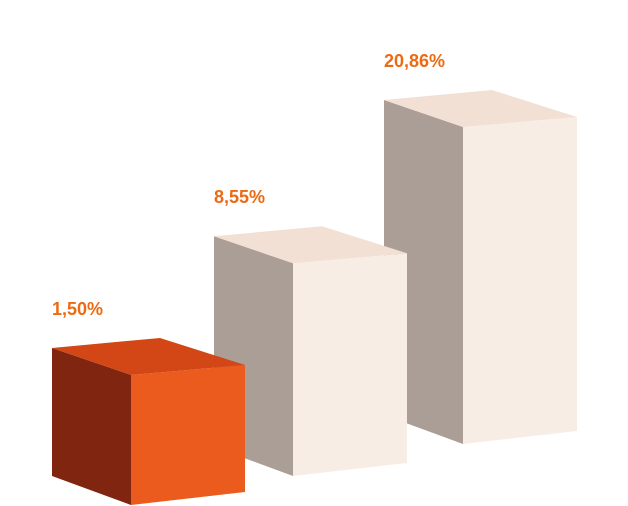 The height and width of the screenshot is (506, 628). I want to click on bar-side-face, so click(91, 426).